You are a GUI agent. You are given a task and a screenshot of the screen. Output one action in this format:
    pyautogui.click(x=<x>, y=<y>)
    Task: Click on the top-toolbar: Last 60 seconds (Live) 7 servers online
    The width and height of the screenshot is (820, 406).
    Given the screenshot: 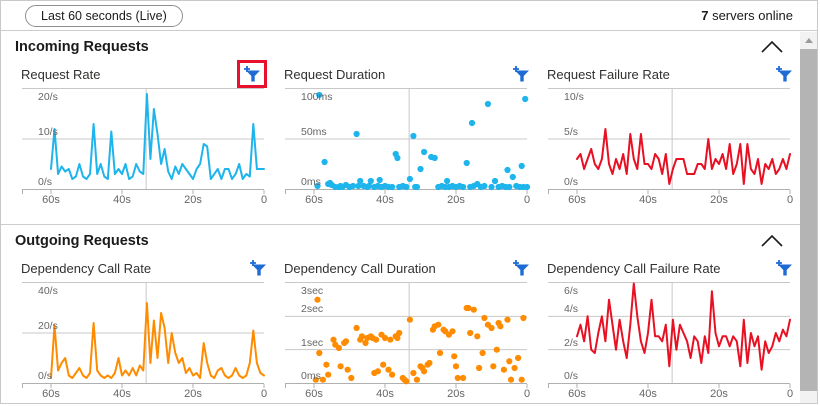 What is the action you would take?
    pyautogui.click(x=409, y=16)
    